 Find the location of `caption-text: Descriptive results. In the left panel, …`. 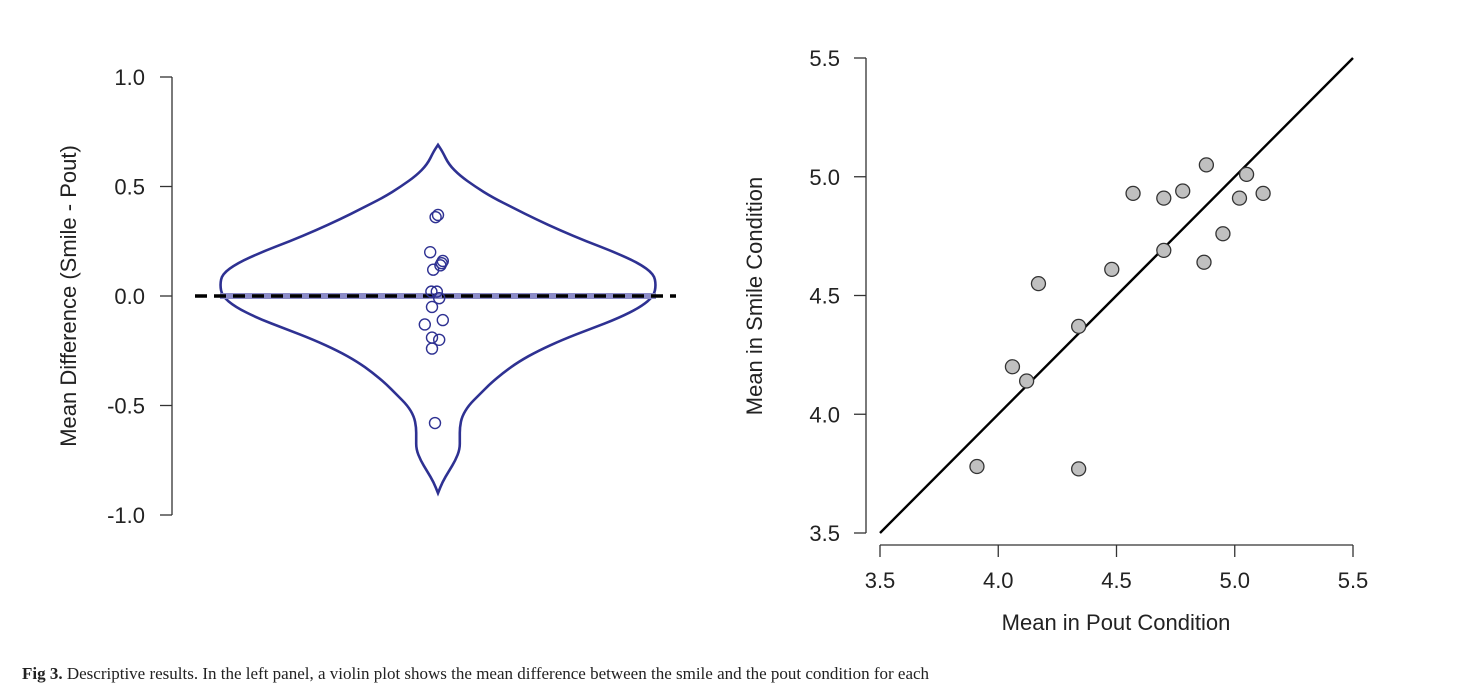

caption-text: Descriptive results. In the left panel, … is located at coordinates (498, 673).